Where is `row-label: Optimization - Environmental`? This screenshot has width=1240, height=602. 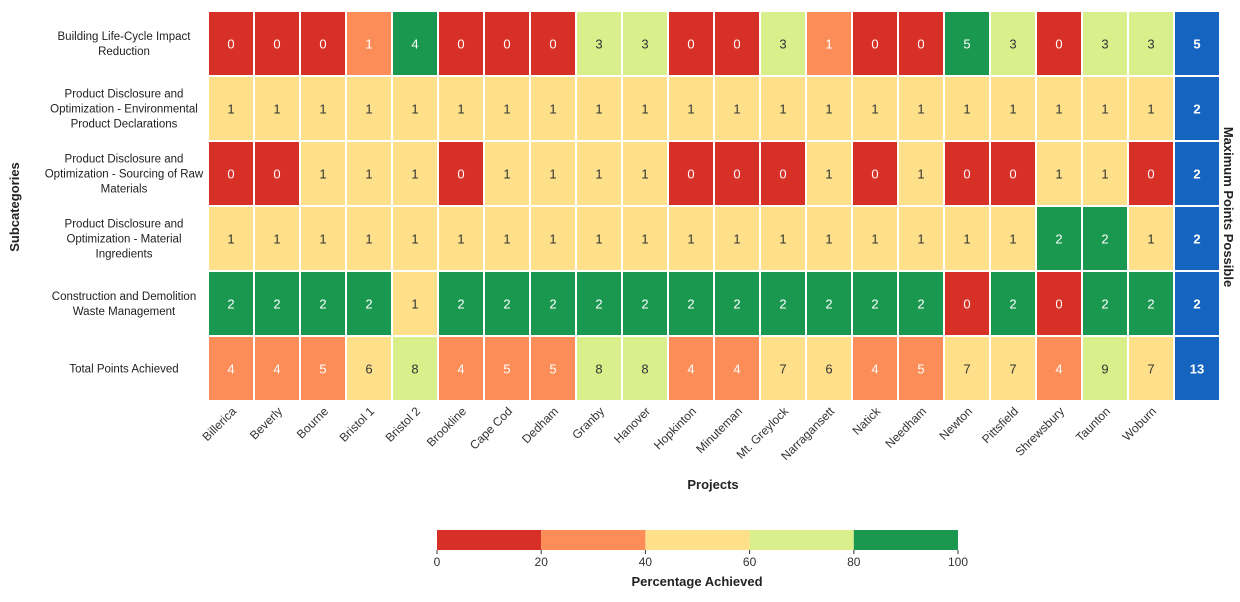
row-label: Optimization - Environmental is located at coordinates (124, 110).